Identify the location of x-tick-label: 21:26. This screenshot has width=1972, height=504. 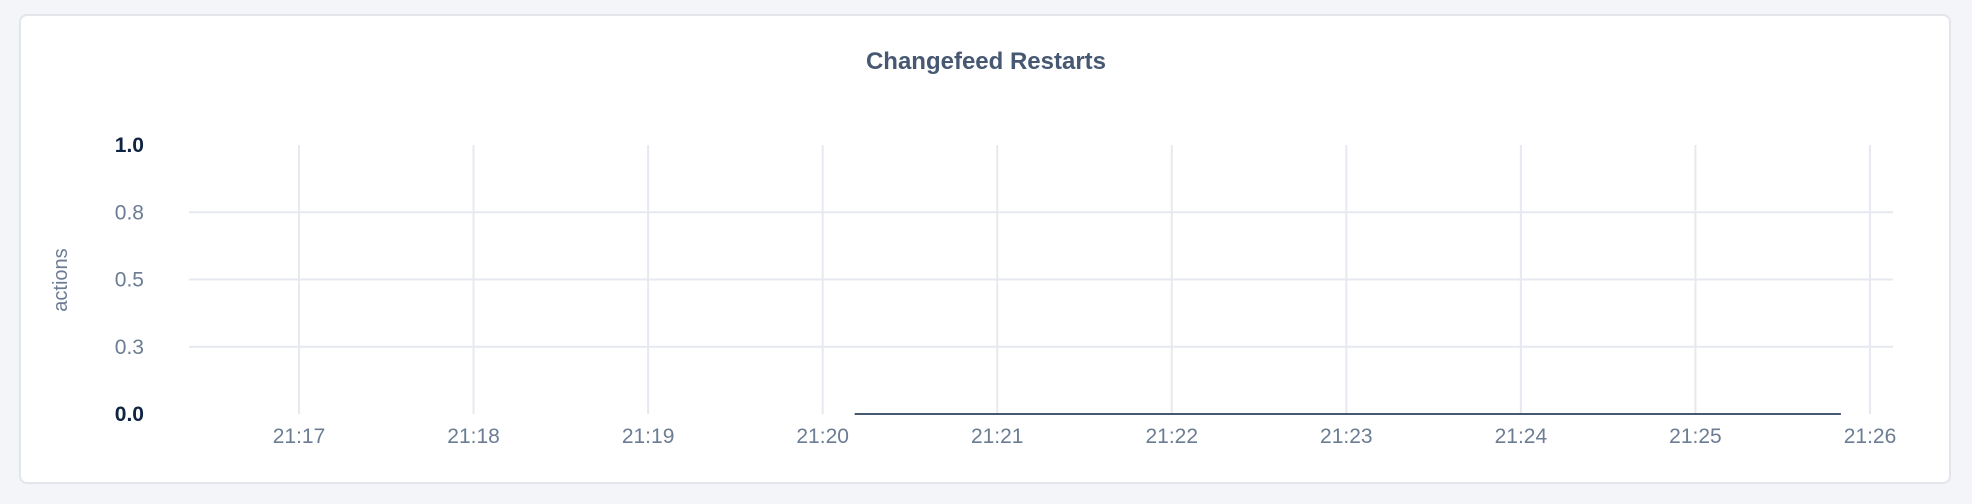
(1870, 436).